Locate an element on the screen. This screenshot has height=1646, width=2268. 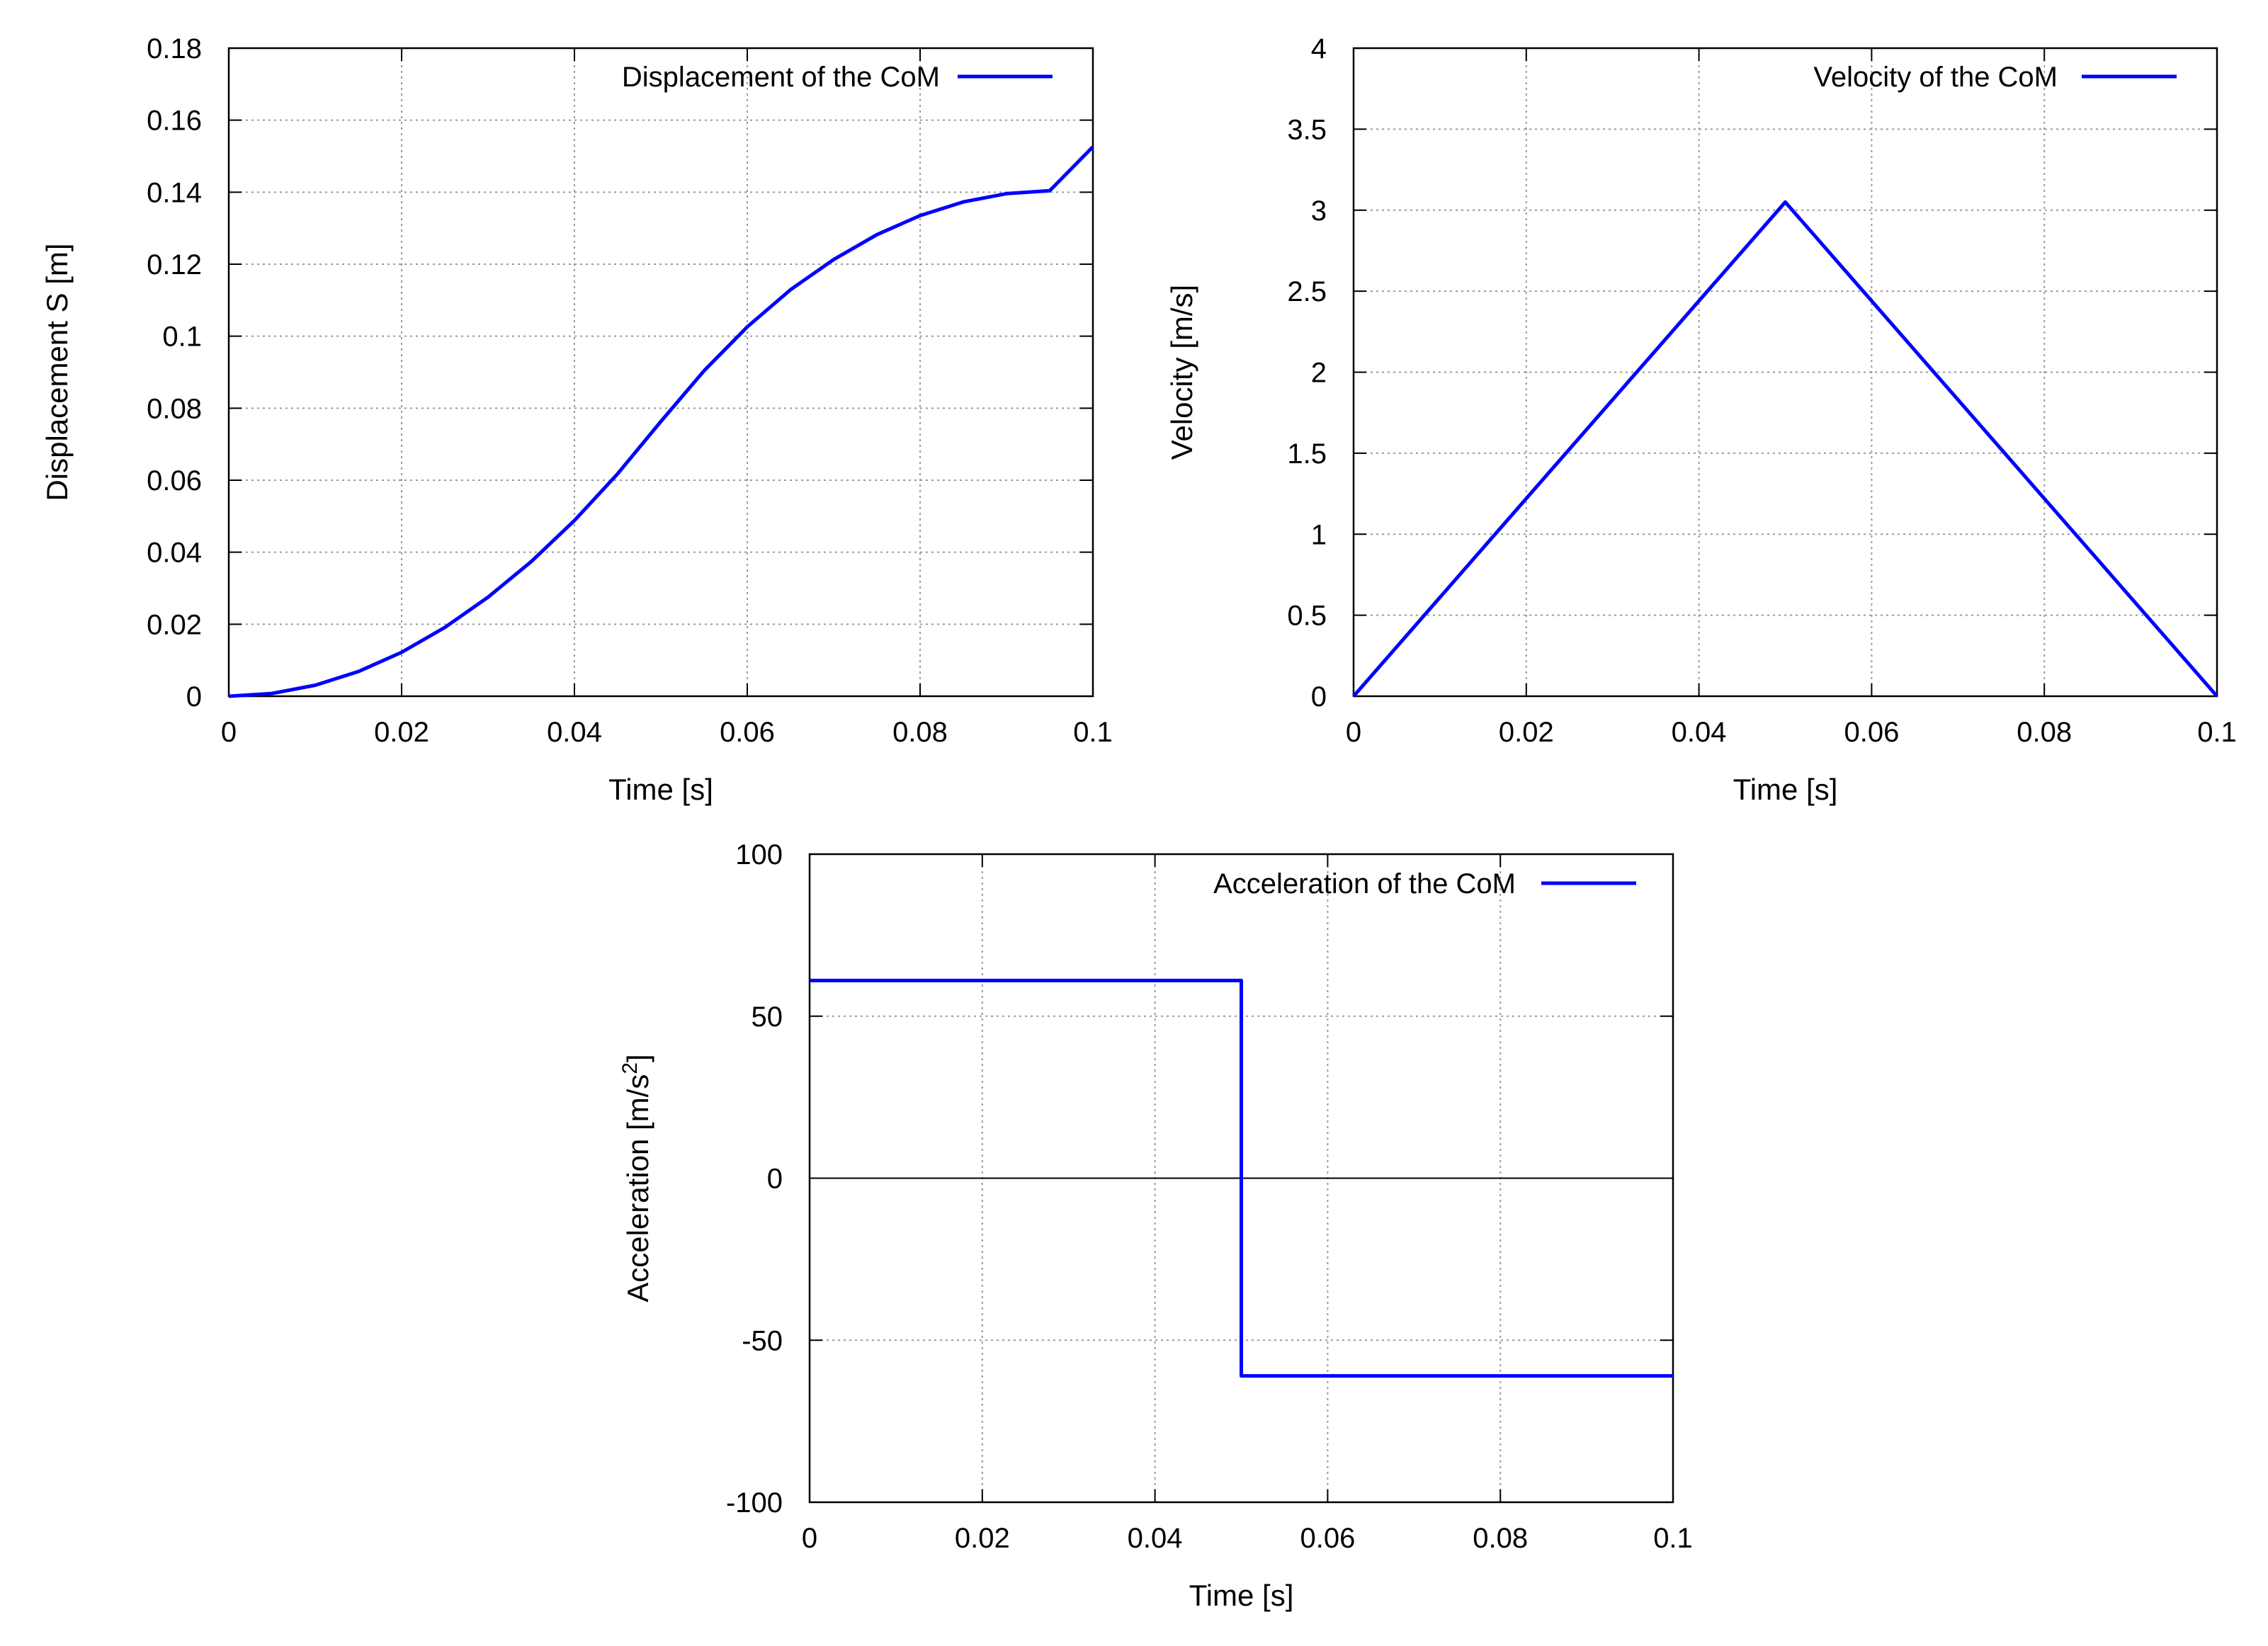
legend-label: Displacement of the CoM is located at coordinates (781, 77).